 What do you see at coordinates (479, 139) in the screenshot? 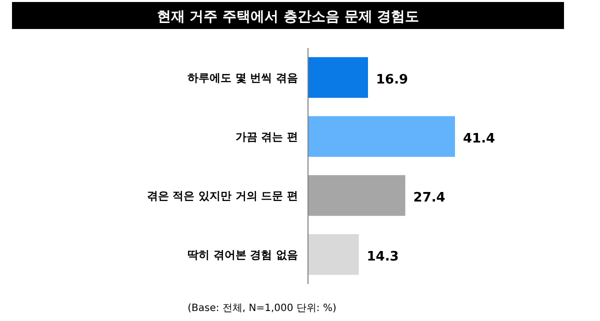
I see `data-label: 41.4` at bounding box center [479, 139].